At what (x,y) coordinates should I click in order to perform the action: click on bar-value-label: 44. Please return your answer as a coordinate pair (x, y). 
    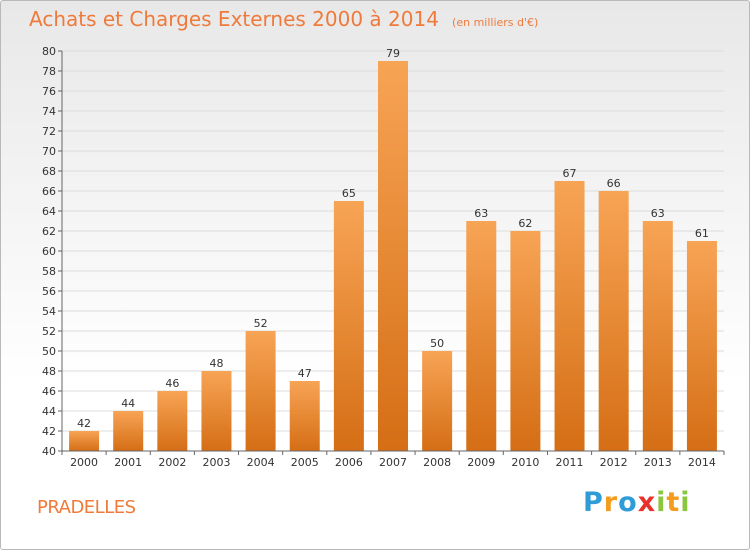
    Looking at the image, I should click on (128, 403).